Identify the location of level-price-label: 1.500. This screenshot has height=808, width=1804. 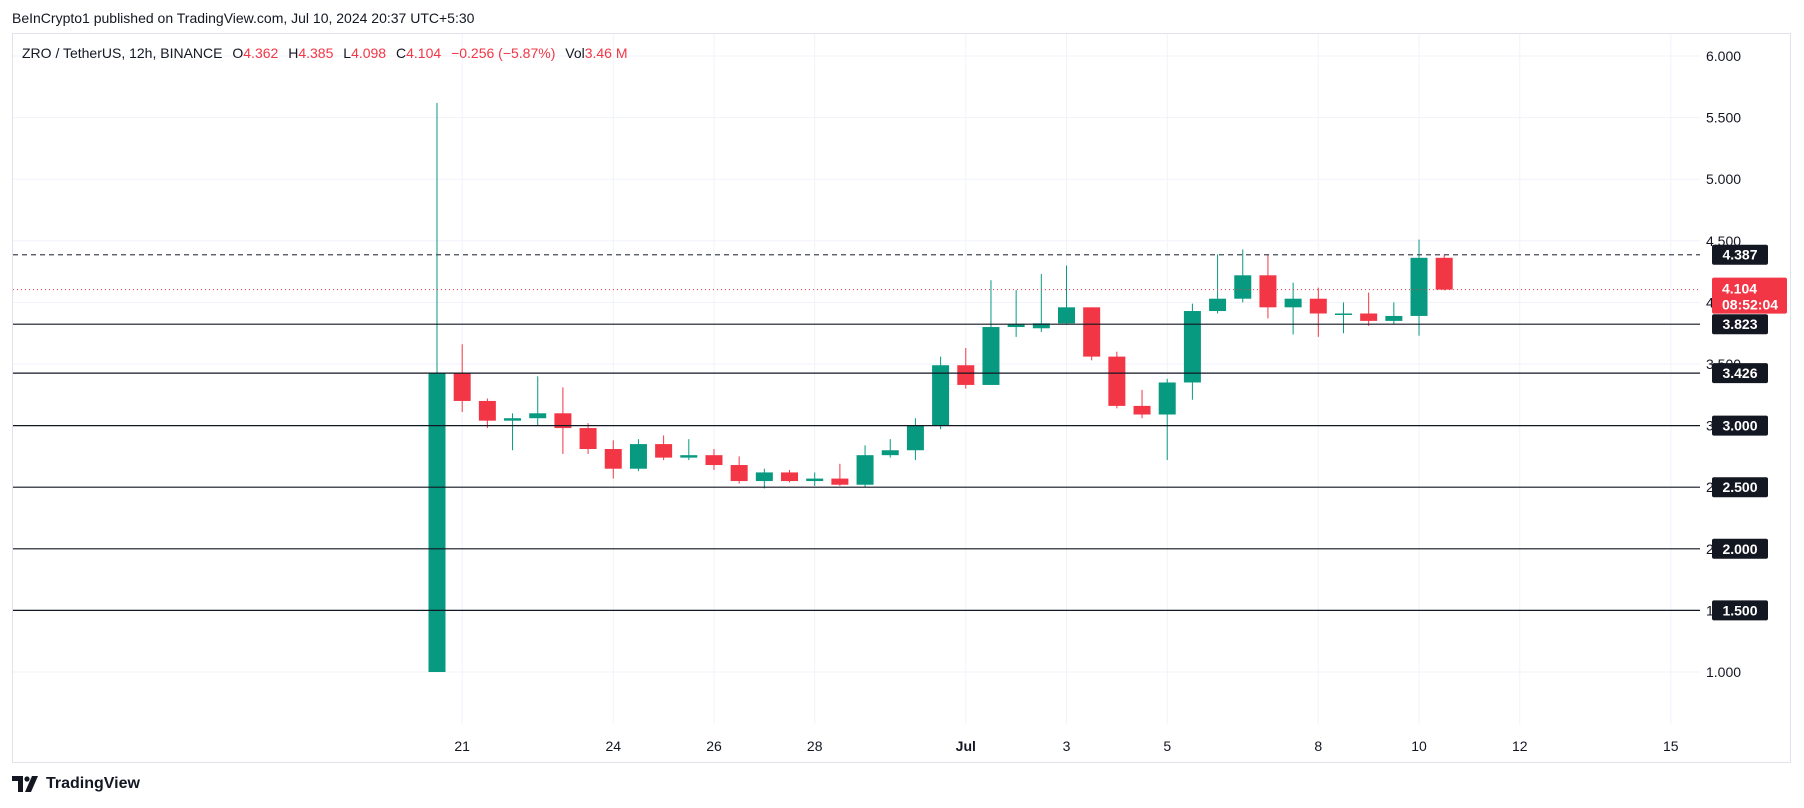
(1739, 610).